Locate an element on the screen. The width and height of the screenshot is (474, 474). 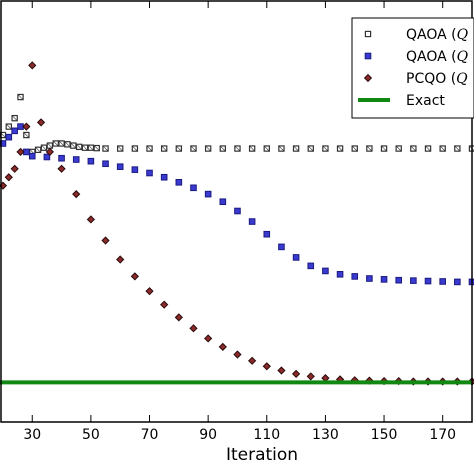
x-tick-label: 170 is located at coordinates (442, 435).